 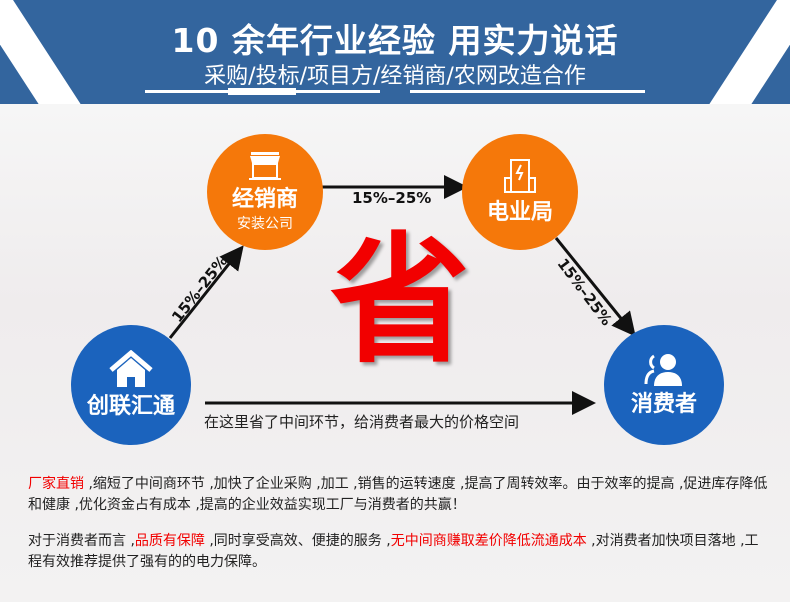 I want to click on paragraph-text: 对于消费者而言 ,, so click(x=81, y=541).